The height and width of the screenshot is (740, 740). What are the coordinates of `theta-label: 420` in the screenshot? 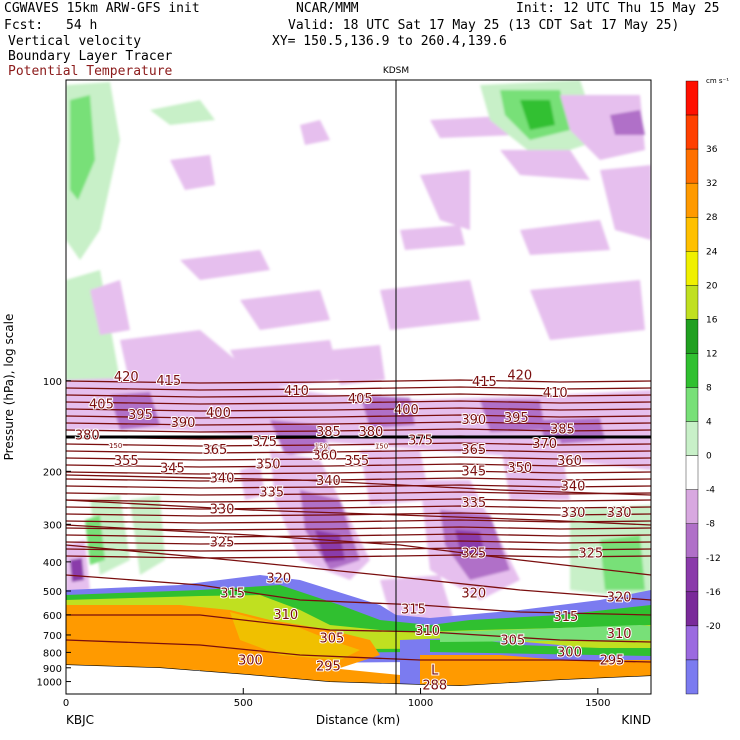 It's located at (519, 375).